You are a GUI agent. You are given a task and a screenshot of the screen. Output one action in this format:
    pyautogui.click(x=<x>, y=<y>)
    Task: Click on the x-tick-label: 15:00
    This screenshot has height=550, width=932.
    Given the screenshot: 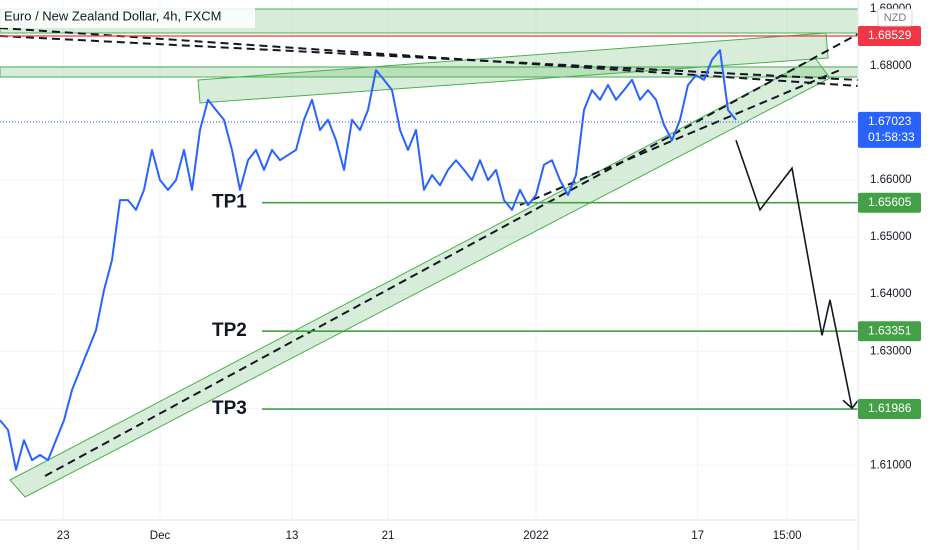 What is the action you would take?
    pyautogui.click(x=787, y=536)
    